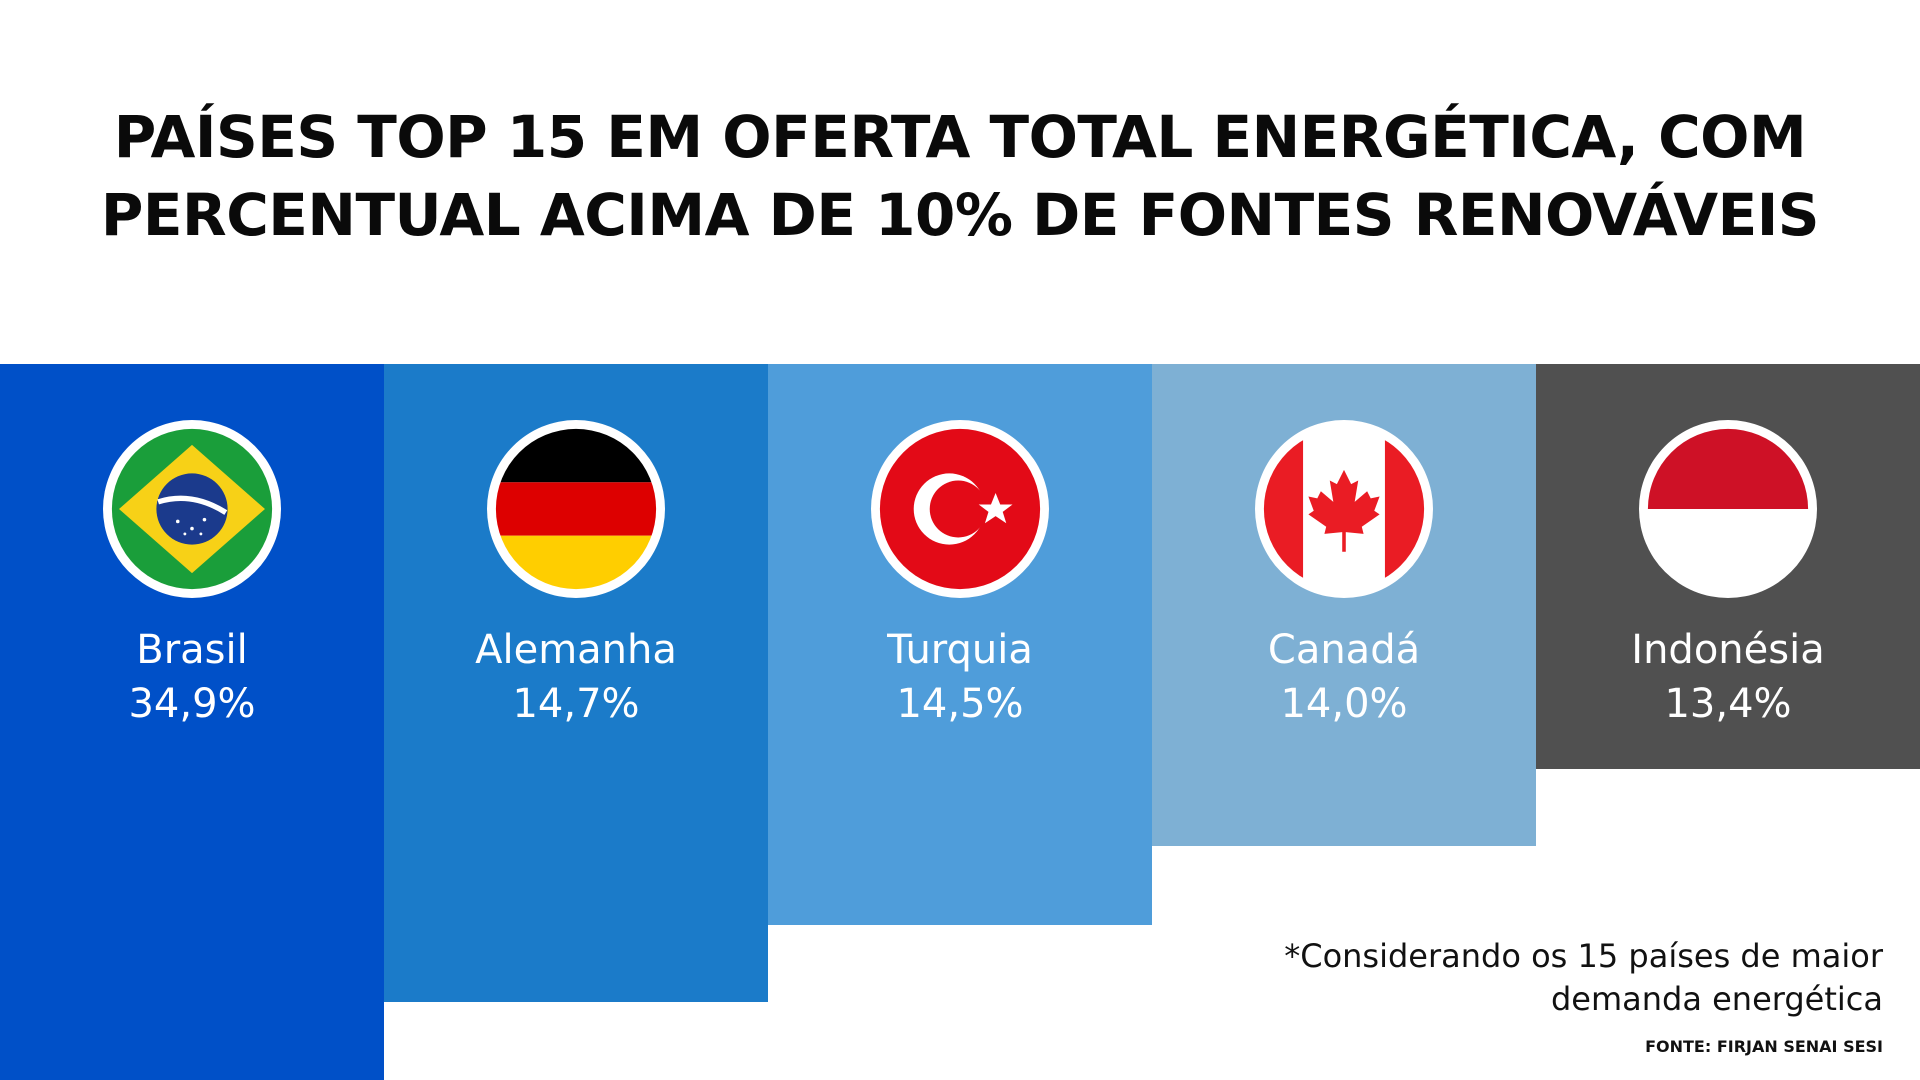 This screenshot has height=1080, width=1920. Describe the element at coordinates (192, 704) in the screenshot. I see `data-label: 34,9%` at that location.